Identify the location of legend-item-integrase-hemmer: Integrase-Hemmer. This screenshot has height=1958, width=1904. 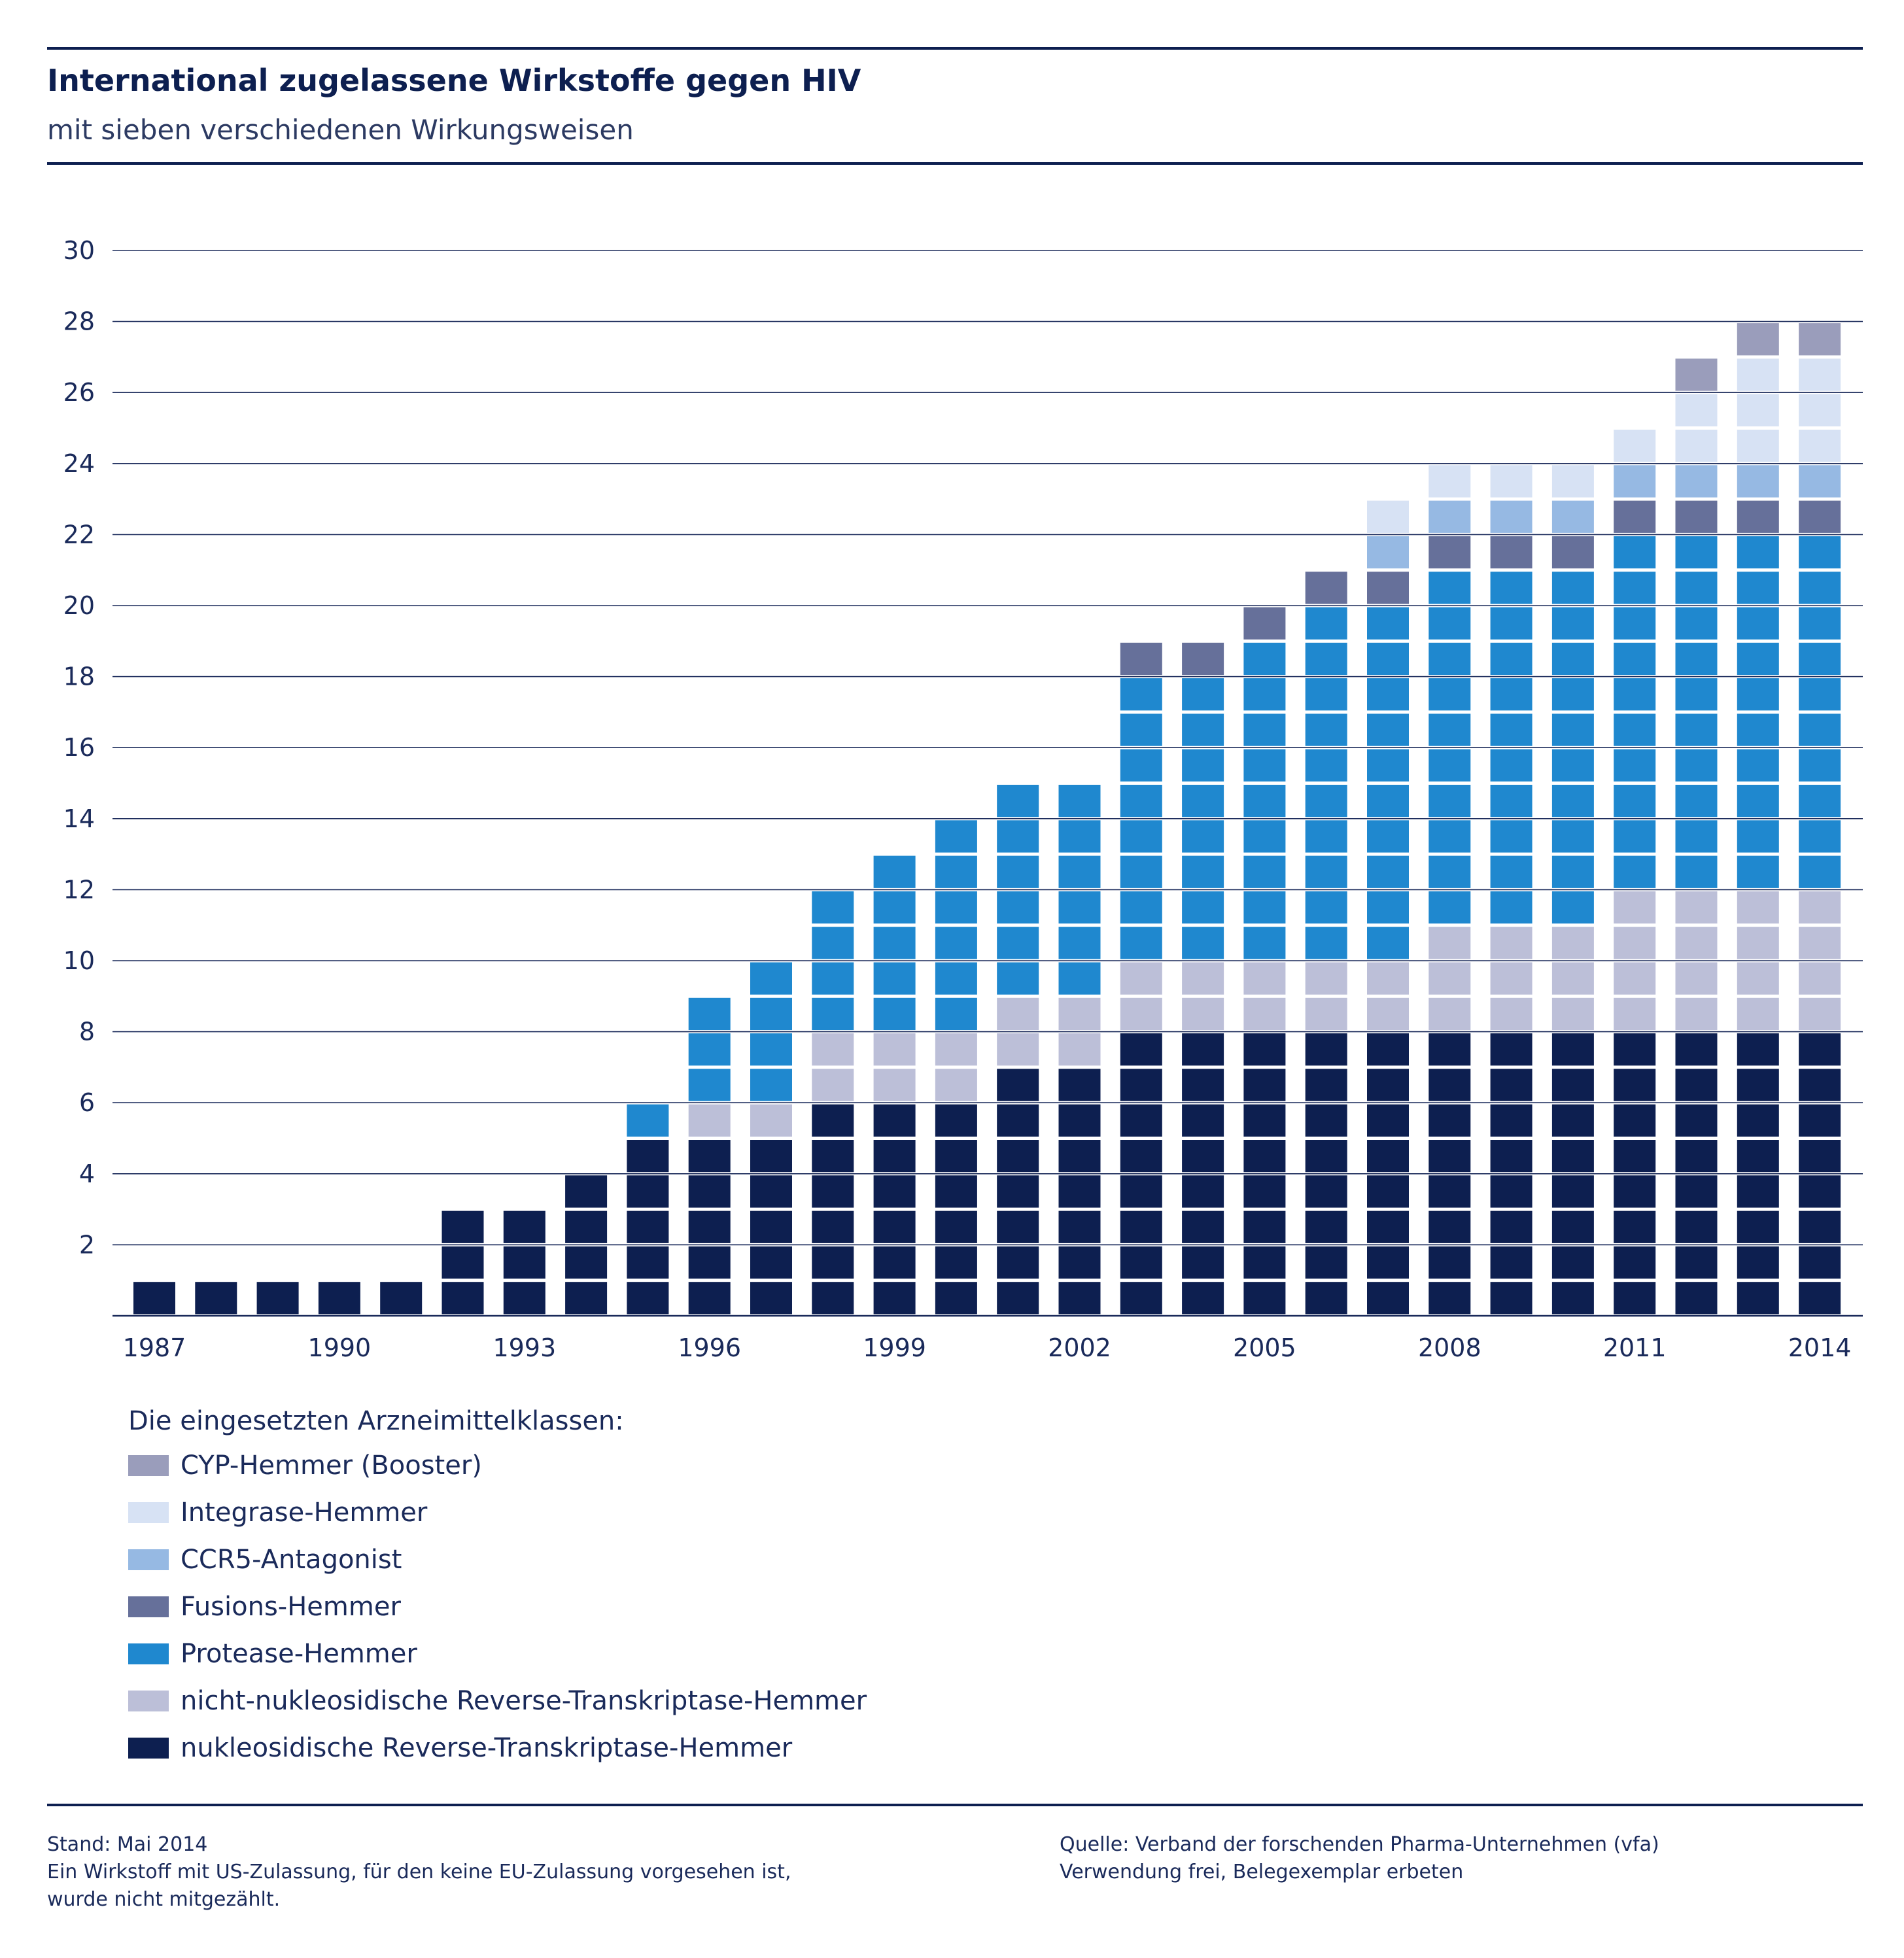
(277, 1513).